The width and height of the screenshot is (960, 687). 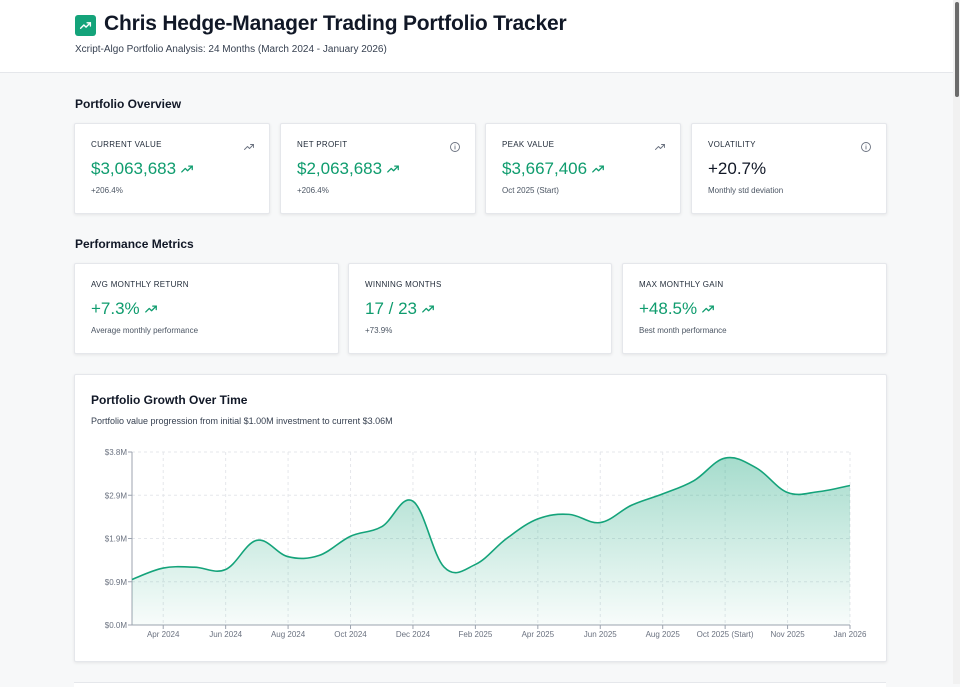 What do you see at coordinates (403, 284) in the screenshot?
I see `metric-label: WINNING MONTHS` at bounding box center [403, 284].